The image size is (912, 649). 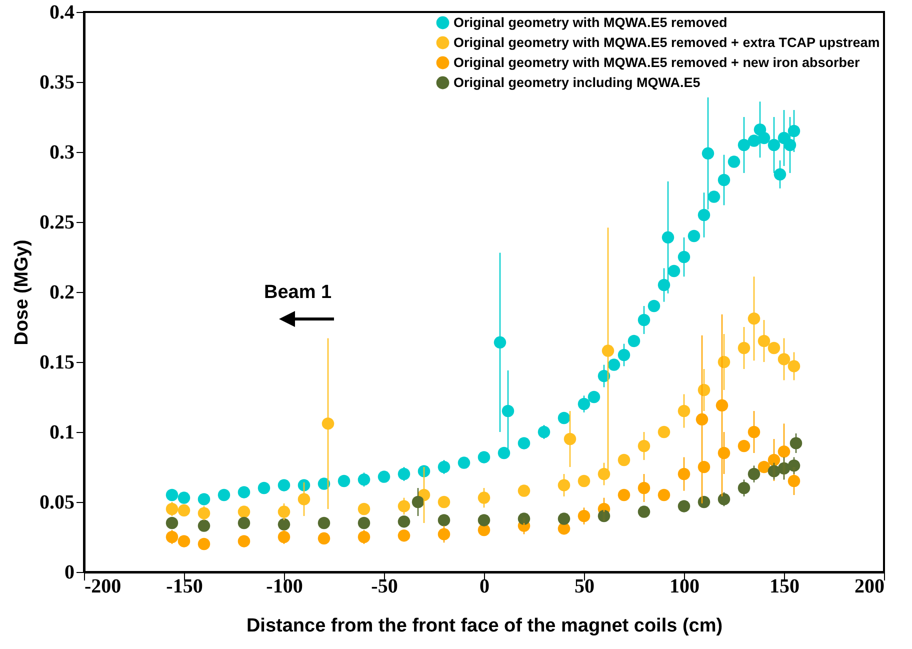 What do you see at coordinates (57, 83) in the screenshot?
I see `y-tick-label: 0.35` at bounding box center [57, 83].